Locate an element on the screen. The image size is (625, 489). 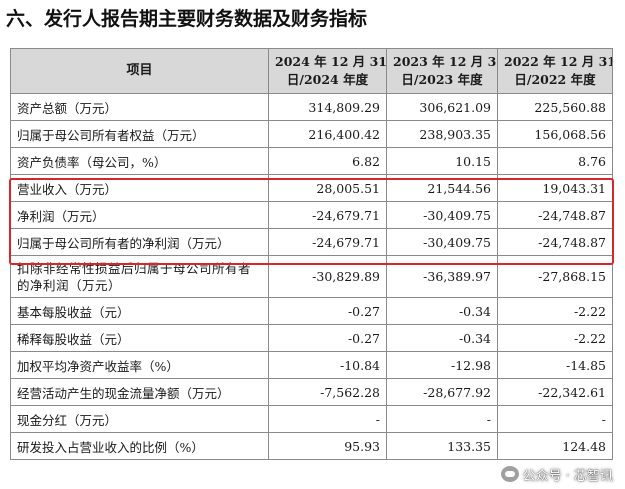
value-2023: 306,621.09 is located at coordinates (442, 107).